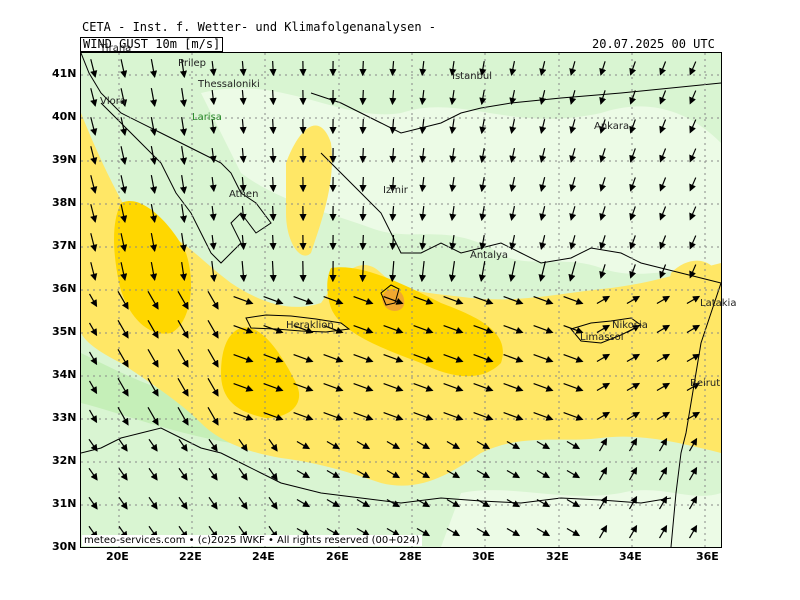 The height and width of the screenshot is (600, 800). What do you see at coordinates (192, 63) in the screenshot?
I see `city-label: Prilep` at bounding box center [192, 63].